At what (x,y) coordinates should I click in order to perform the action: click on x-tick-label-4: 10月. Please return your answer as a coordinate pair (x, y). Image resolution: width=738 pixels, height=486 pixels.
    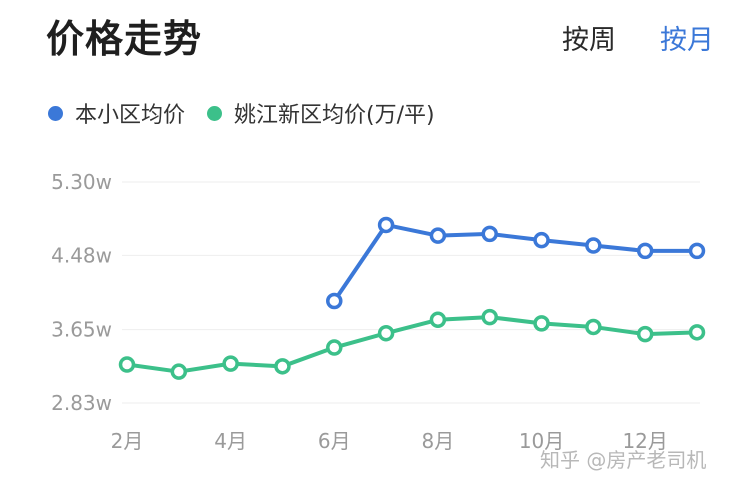
    Looking at the image, I should click on (541, 441).